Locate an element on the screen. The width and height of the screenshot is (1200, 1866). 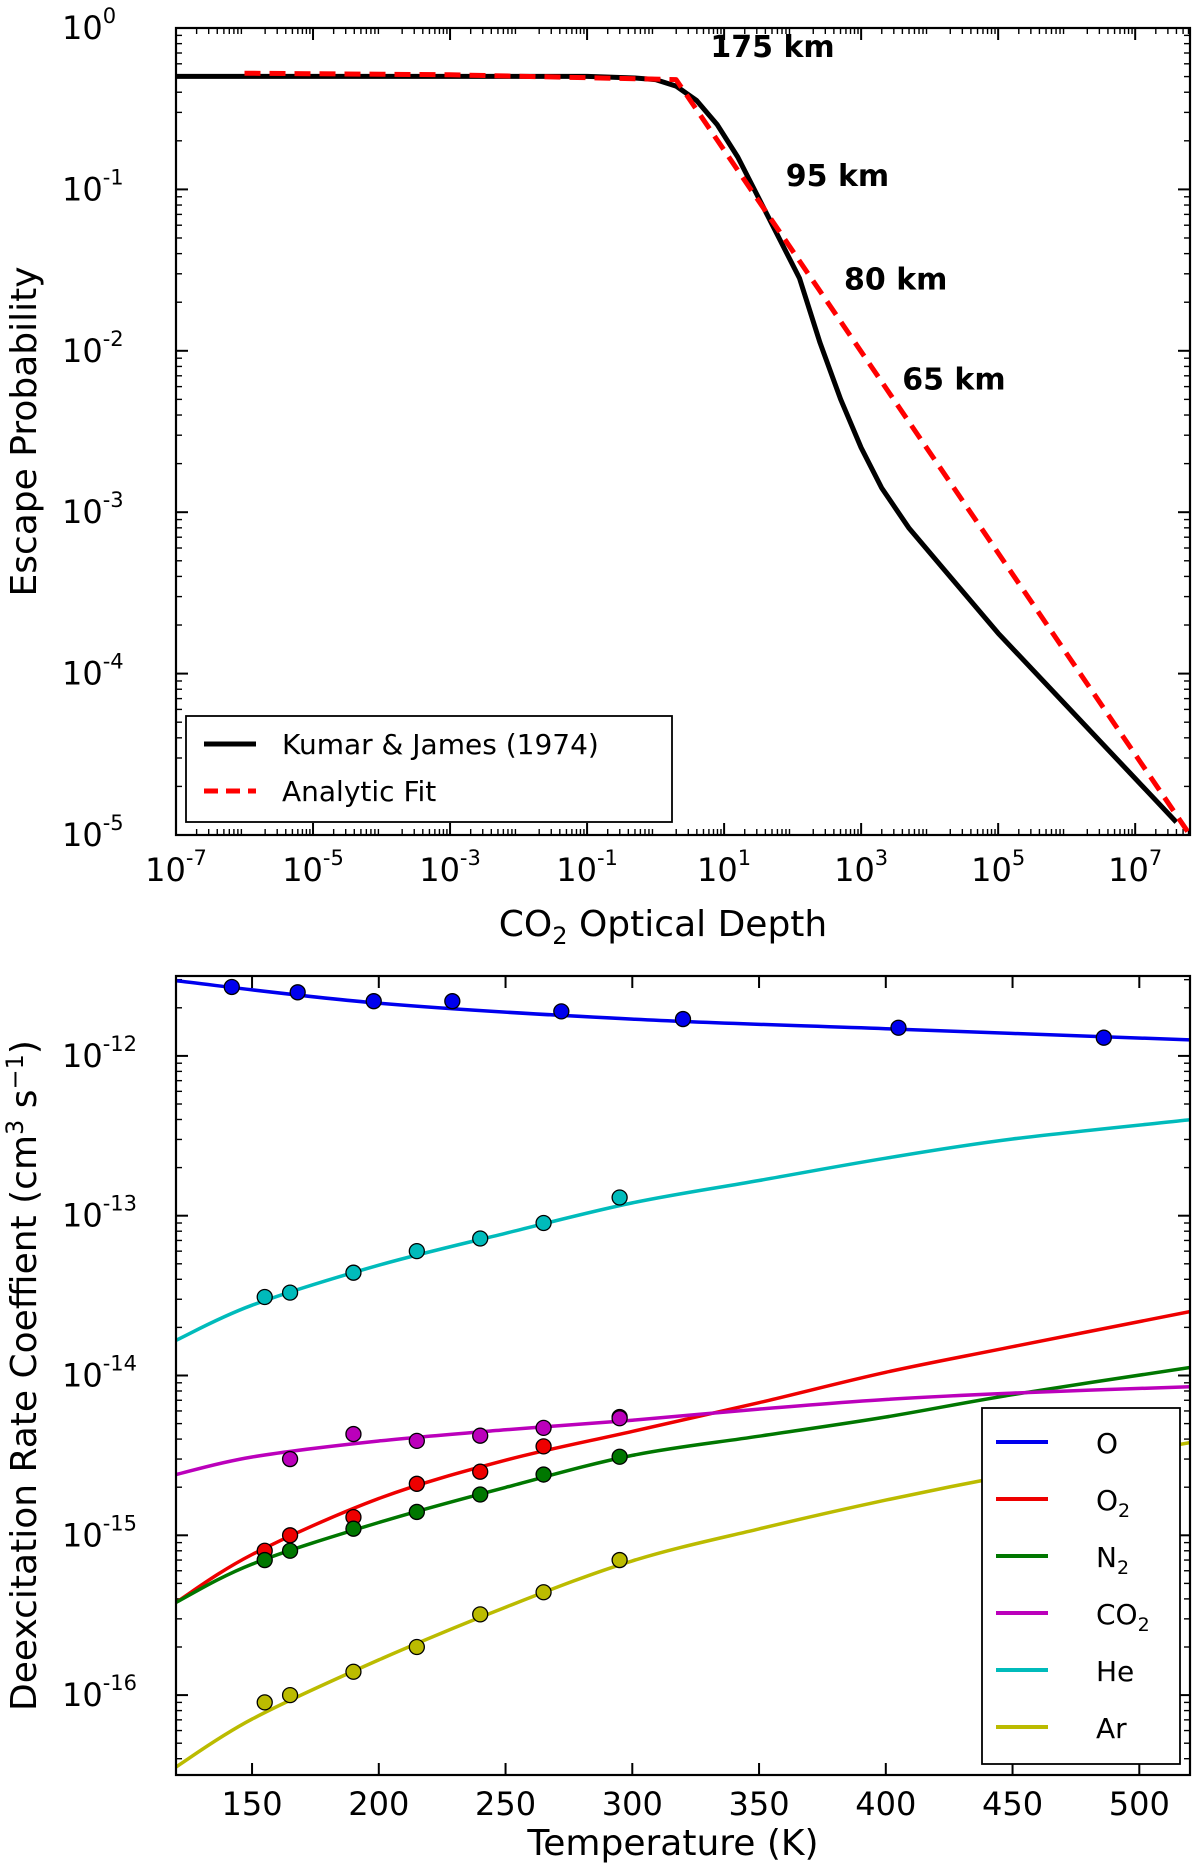
x-tick-label: 10-5 is located at coordinates (313, 867).